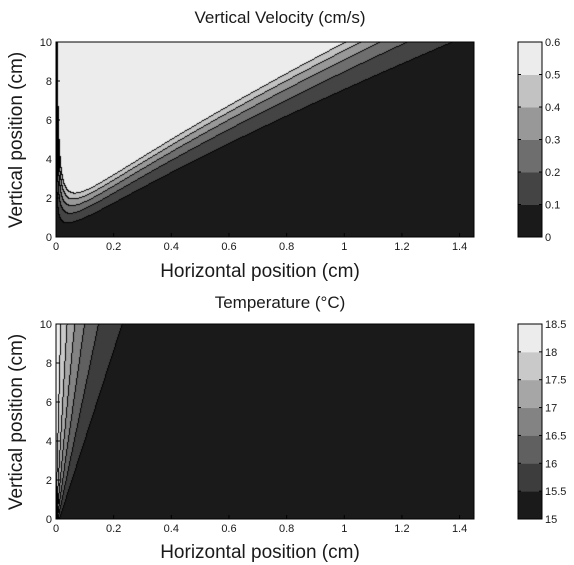  Describe the element at coordinates (548, 238) in the screenshot. I see `colorbar-tick-label: 0` at that location.